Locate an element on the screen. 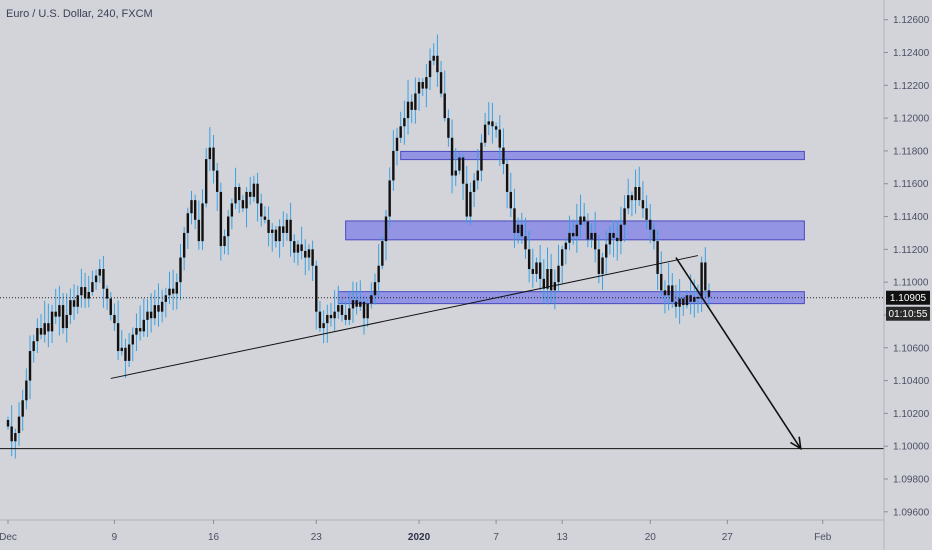 This screenshot has width=932, height=550. x-tick-label: 20 is located at coordinates (651, 537).